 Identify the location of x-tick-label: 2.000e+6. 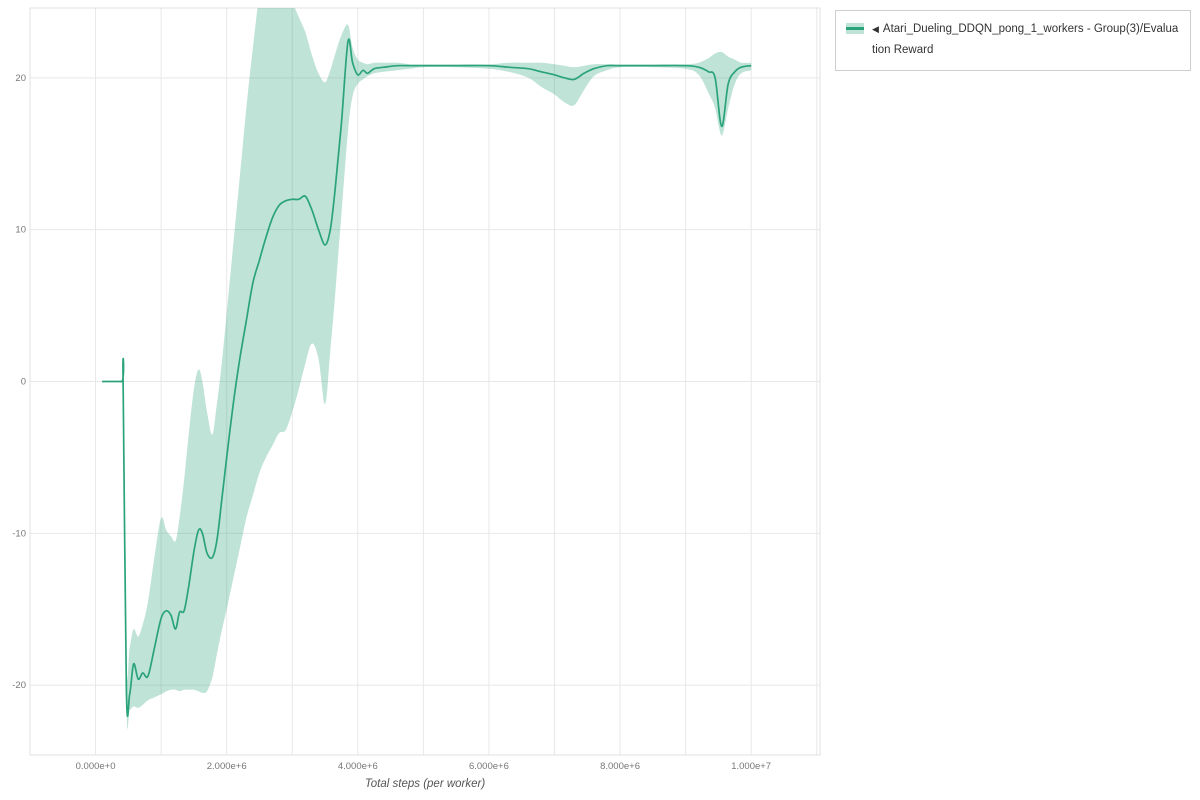
(227, 766).